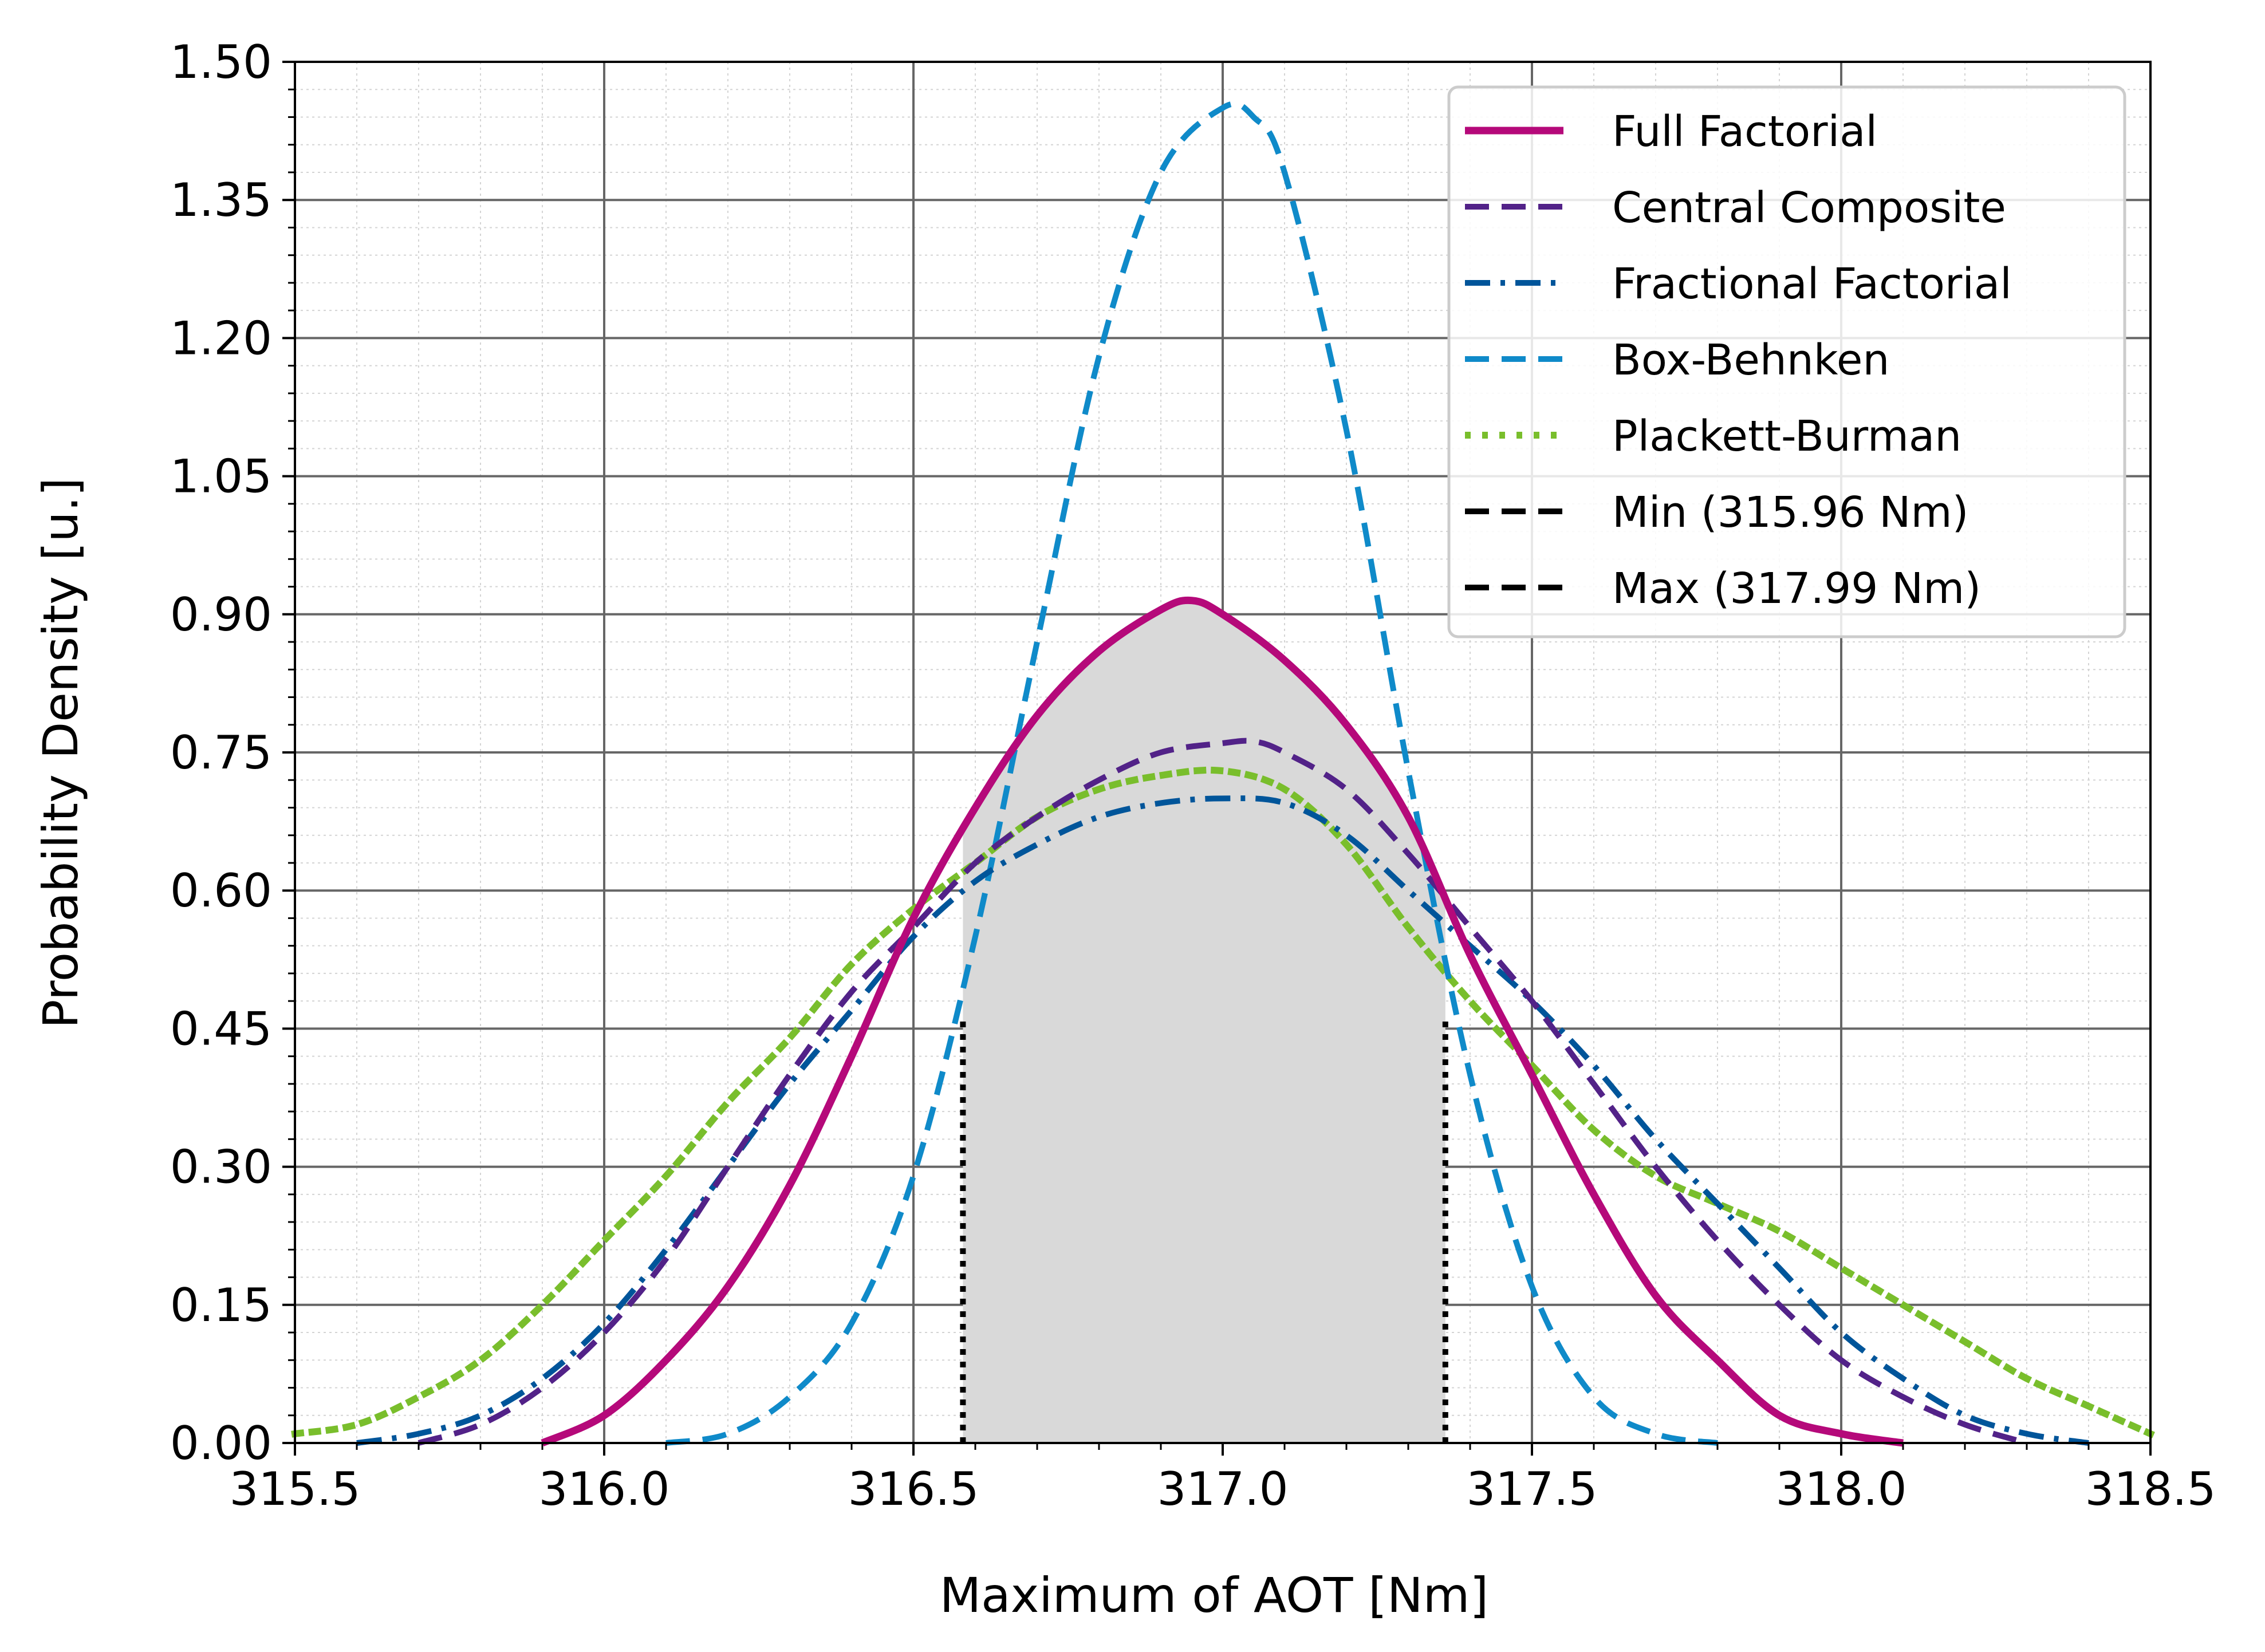  What do you see at coordinates (604, 1489) in the screenshot?
I see `x-tick-label: 316.0` at bounding box center [604, 1489].